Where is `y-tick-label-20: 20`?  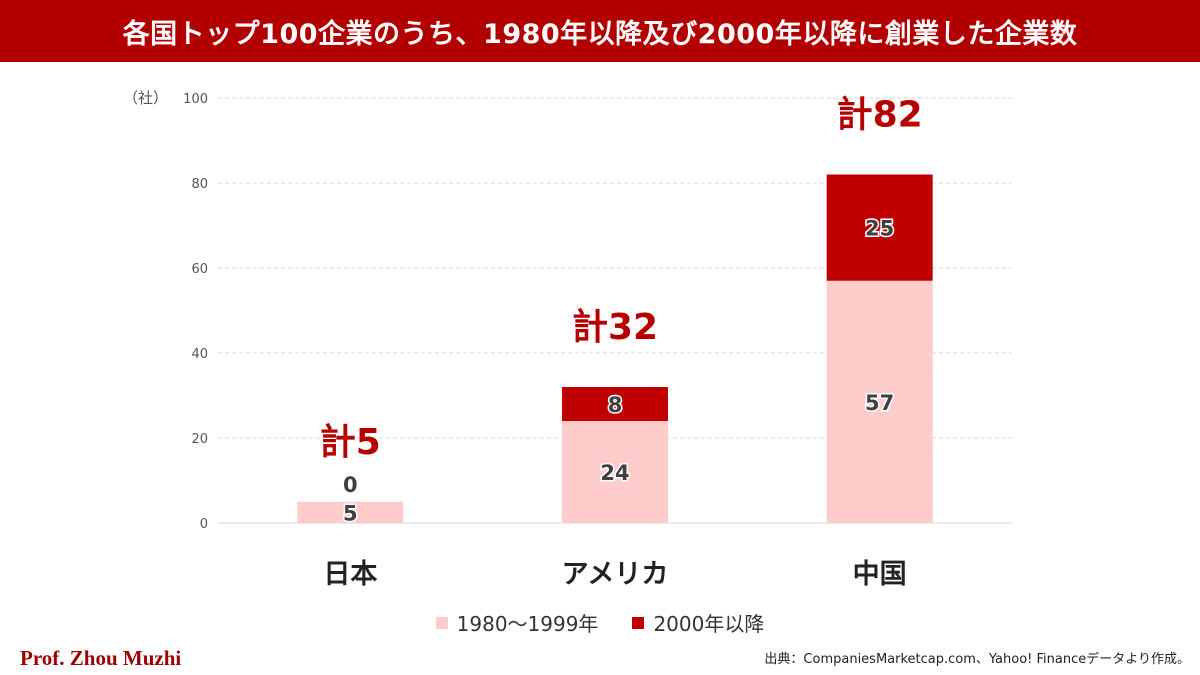
y-tick-label-20: 20 is located at coordinates (199, 439).